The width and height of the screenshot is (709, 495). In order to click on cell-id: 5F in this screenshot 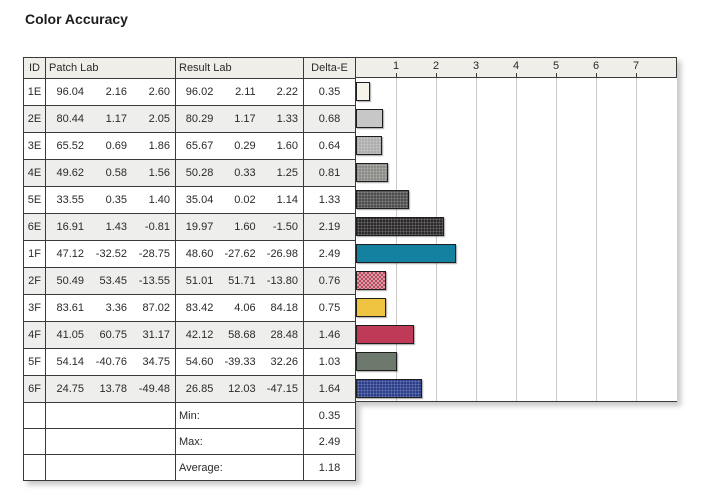, I will do `click(35, 362)`.